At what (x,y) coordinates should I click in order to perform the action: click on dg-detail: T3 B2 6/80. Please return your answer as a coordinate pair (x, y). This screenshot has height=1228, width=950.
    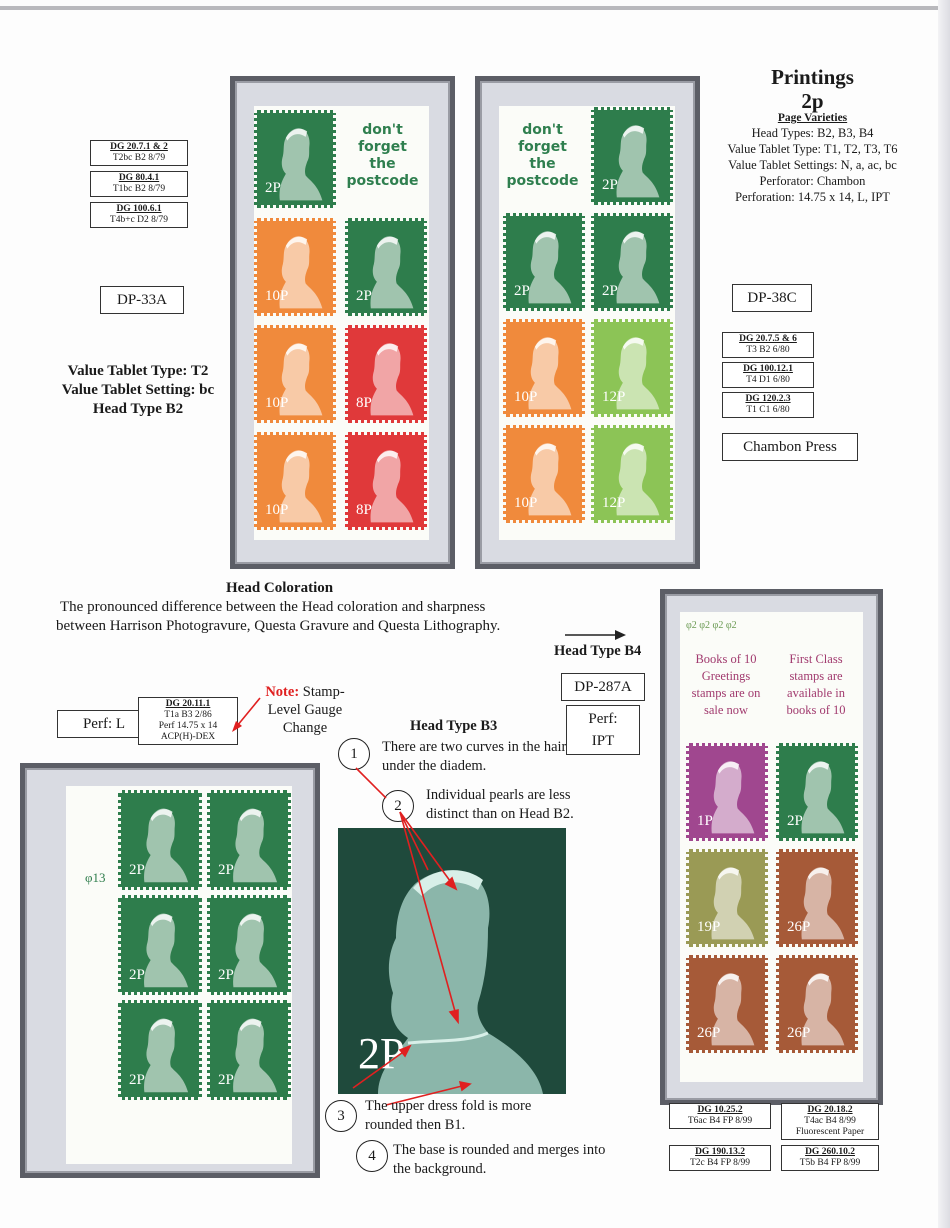
    Looking at the image, I should click on (768, 350).